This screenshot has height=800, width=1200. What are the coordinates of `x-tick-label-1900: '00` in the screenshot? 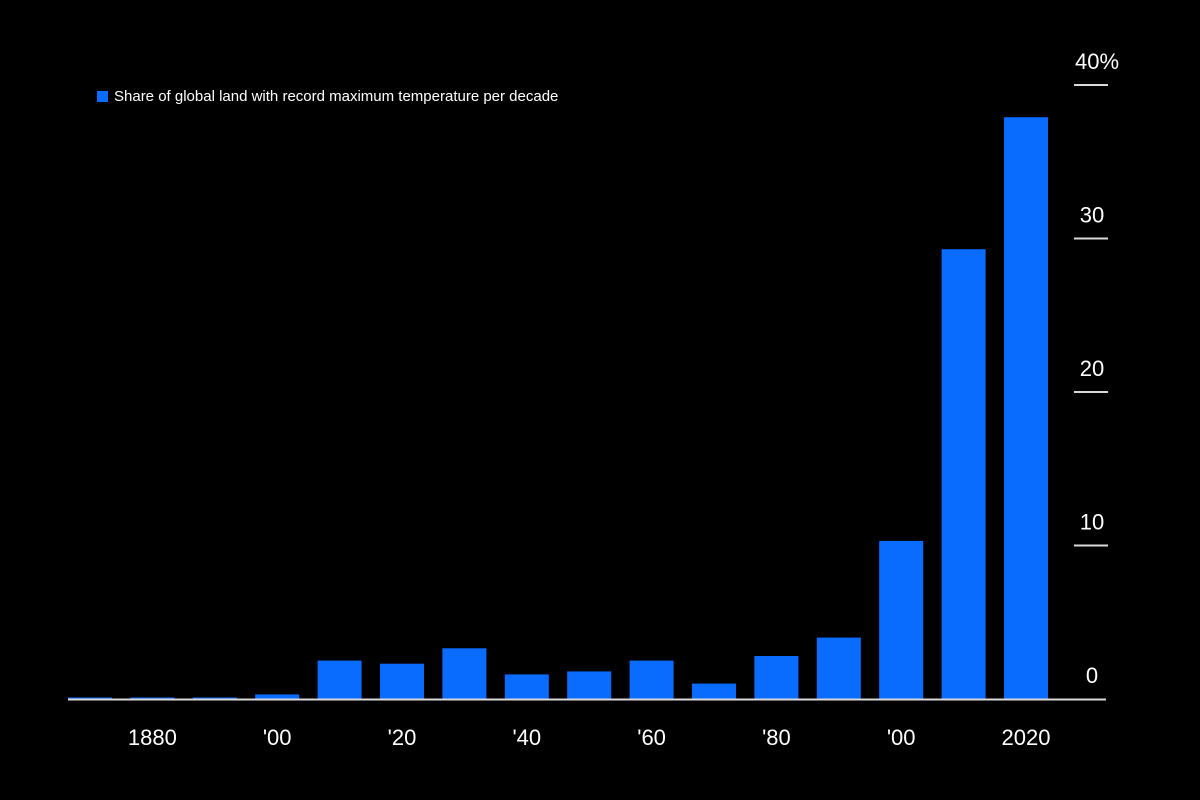 It's located at (277, 737).